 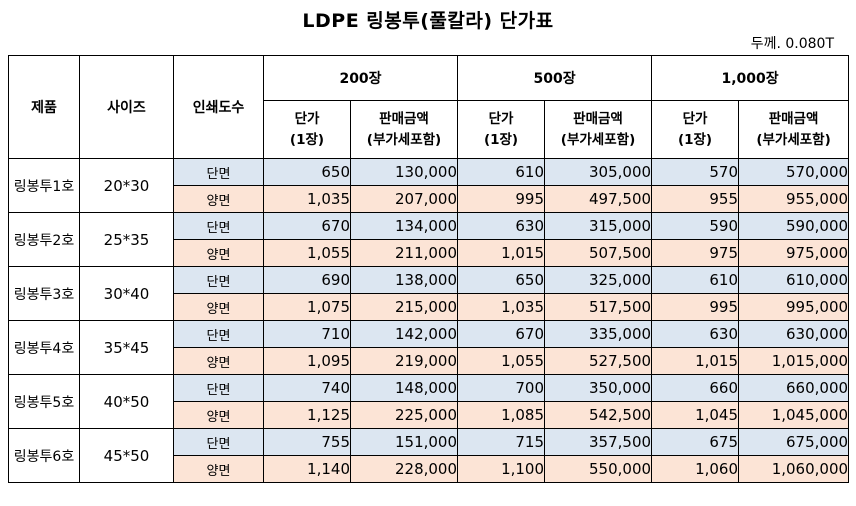 I want to click on sale-amount-cell: 325,000, so click(x=598, y=280).